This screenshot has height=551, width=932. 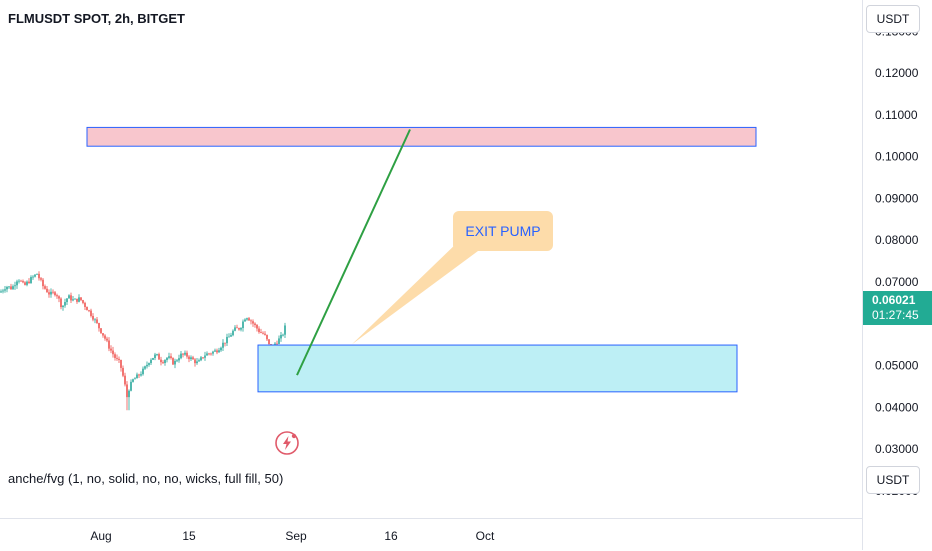 I want to click on candles-group, so click(x=143, y=341).